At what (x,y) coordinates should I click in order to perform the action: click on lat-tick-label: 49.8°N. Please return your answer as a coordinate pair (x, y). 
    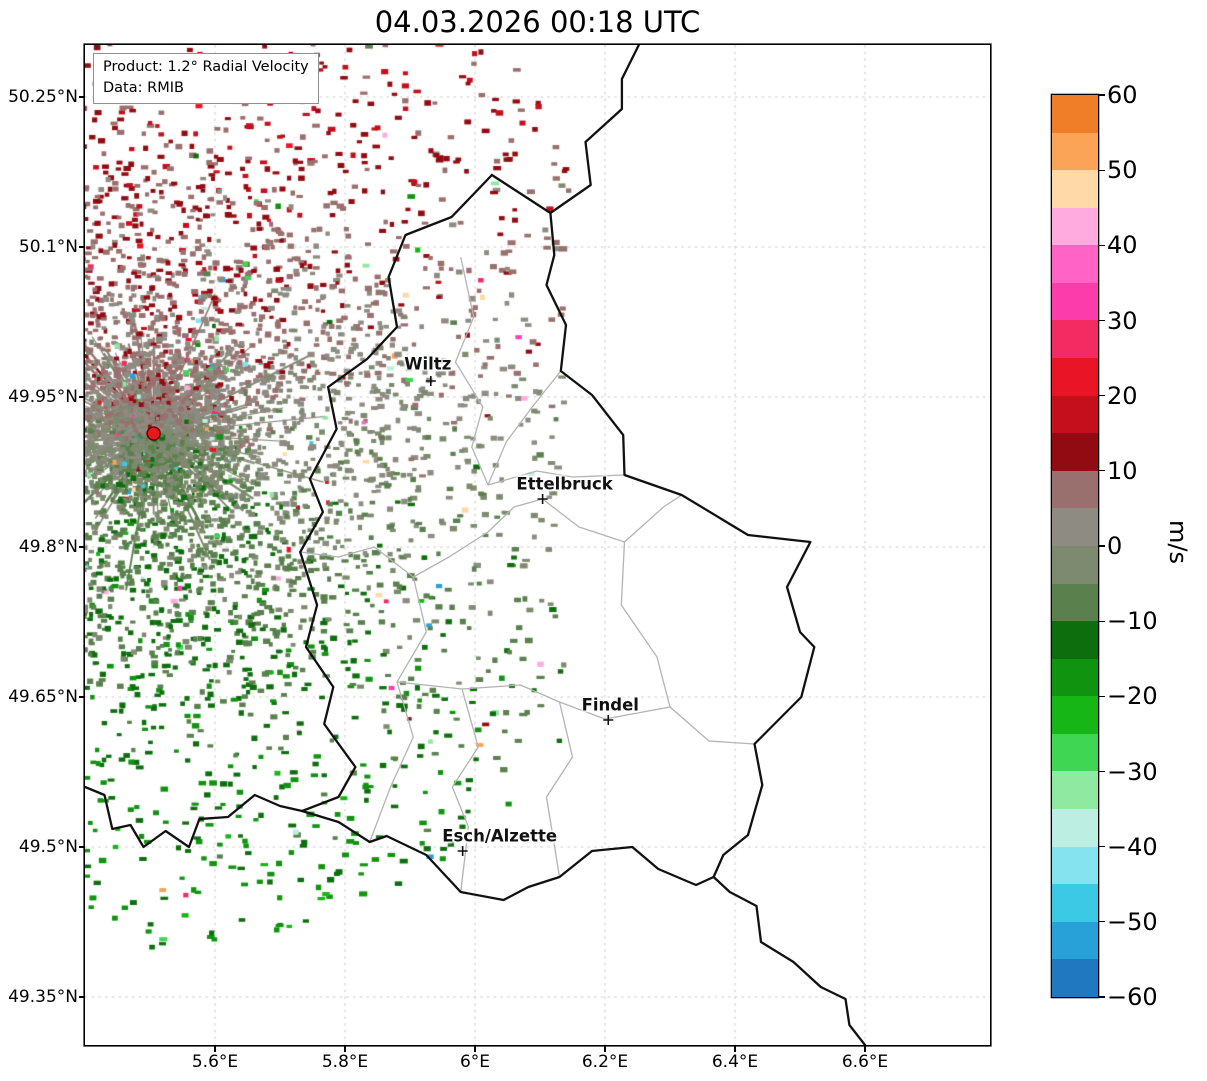
    Looking at the image, I should click on (48, 547).